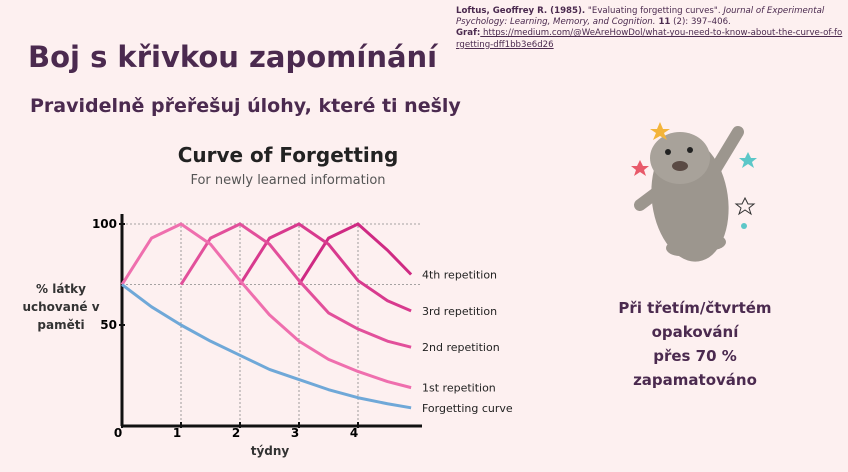 The height and width of the screenshot is (472, 848). I want to click on note-line: opakování, so click(695, 332).